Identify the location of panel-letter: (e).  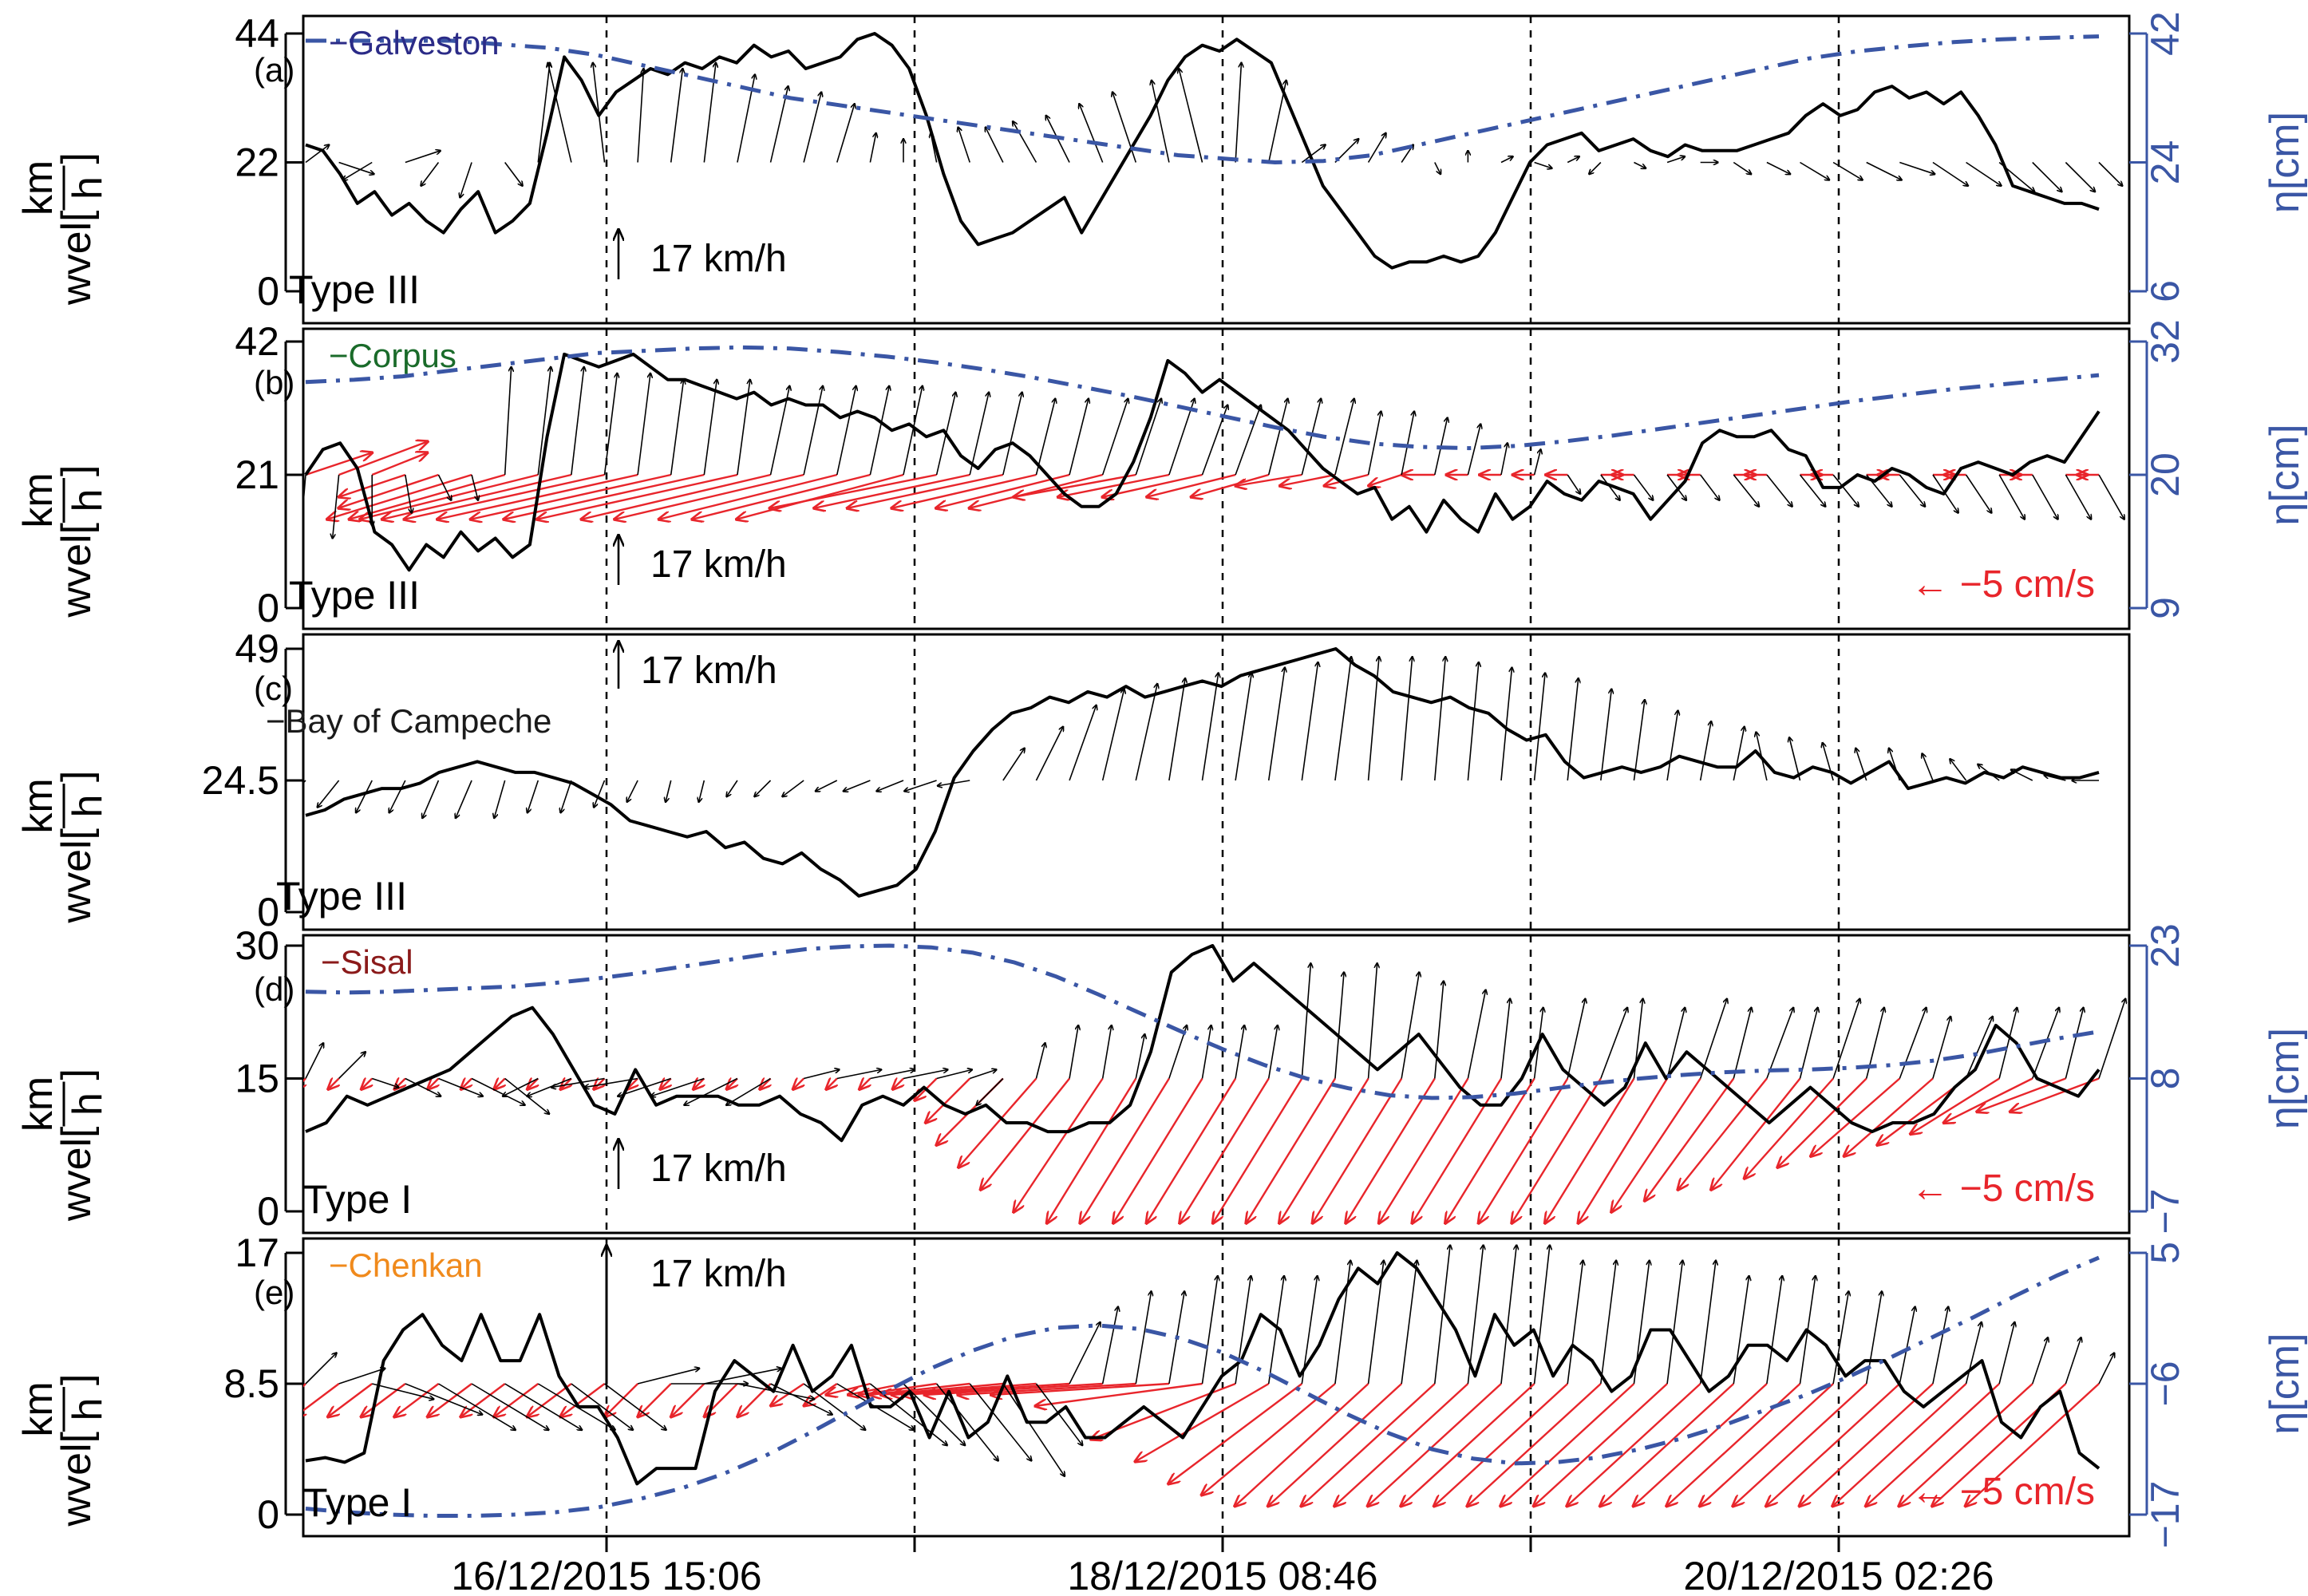
(274, 1292).